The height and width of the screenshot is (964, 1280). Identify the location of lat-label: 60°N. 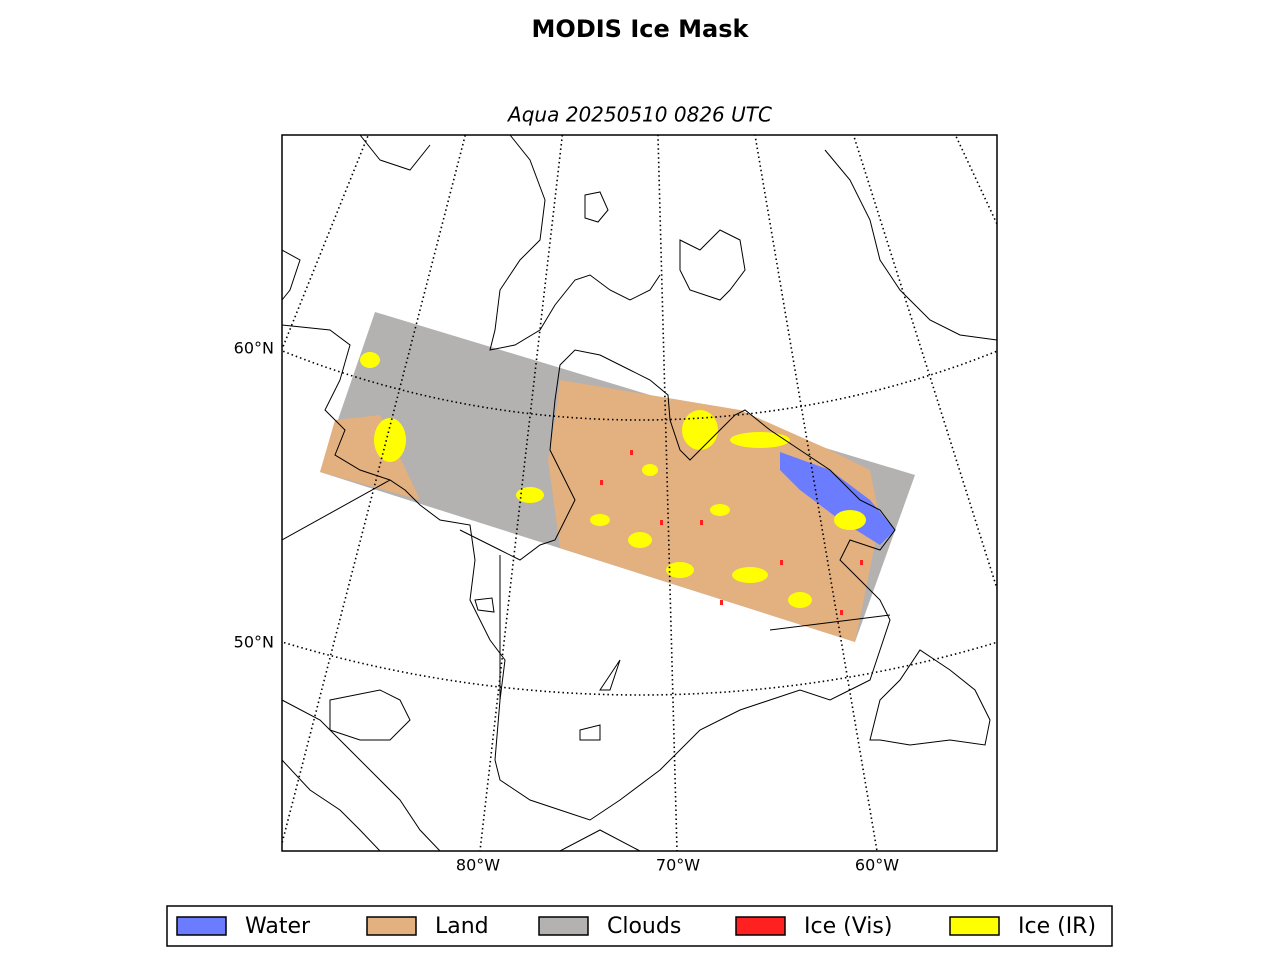
(254, 348).